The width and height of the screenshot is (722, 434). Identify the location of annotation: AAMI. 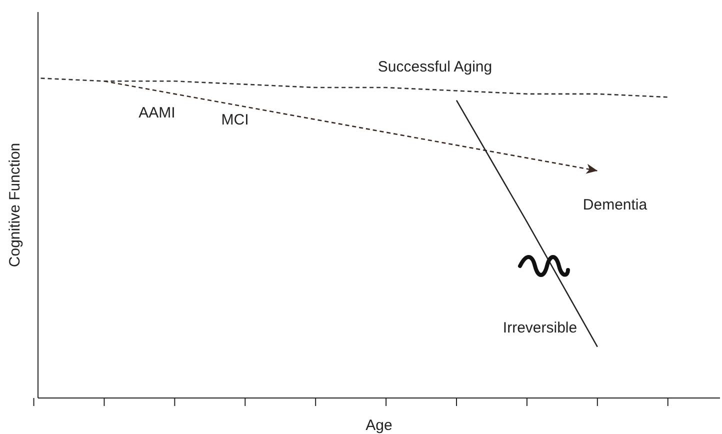
(157, 113).